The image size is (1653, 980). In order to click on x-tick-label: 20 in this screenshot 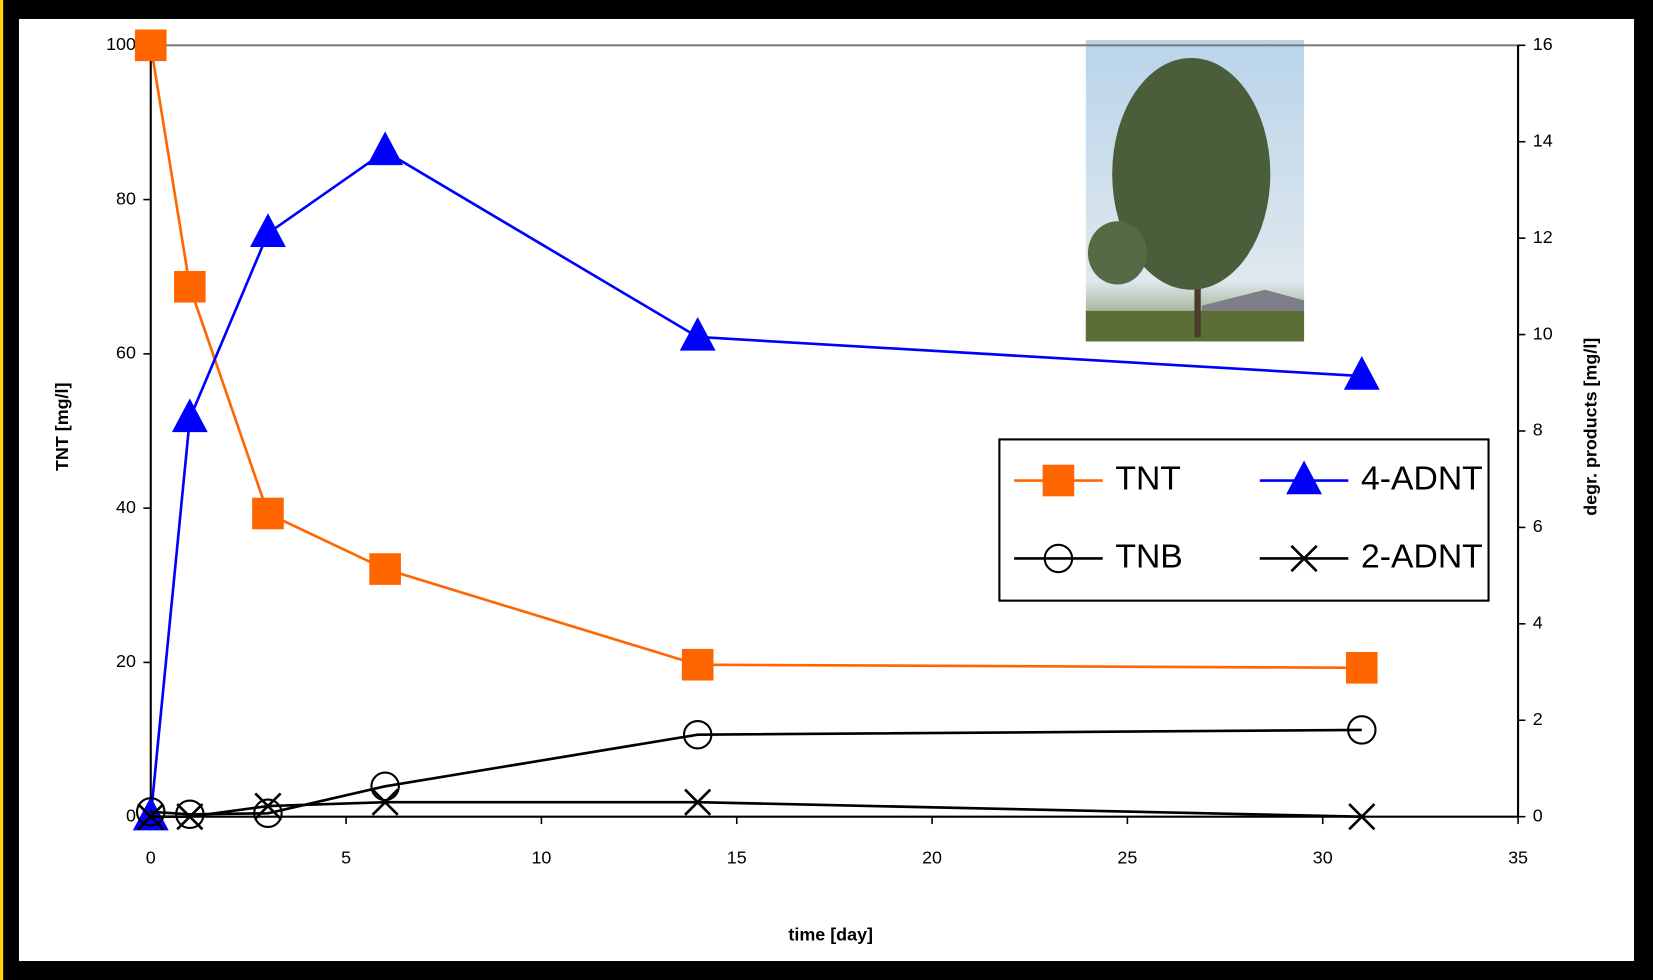, I will do `click(932, 858)`.